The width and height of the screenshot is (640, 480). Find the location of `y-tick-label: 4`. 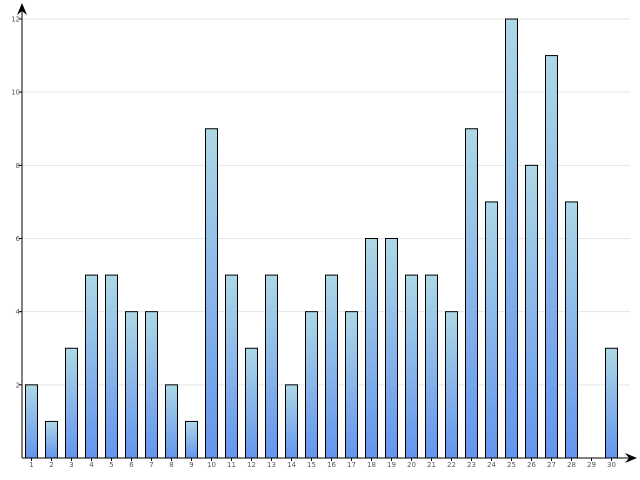

y-tick-label: 4 is located at coordinates (18, 312).